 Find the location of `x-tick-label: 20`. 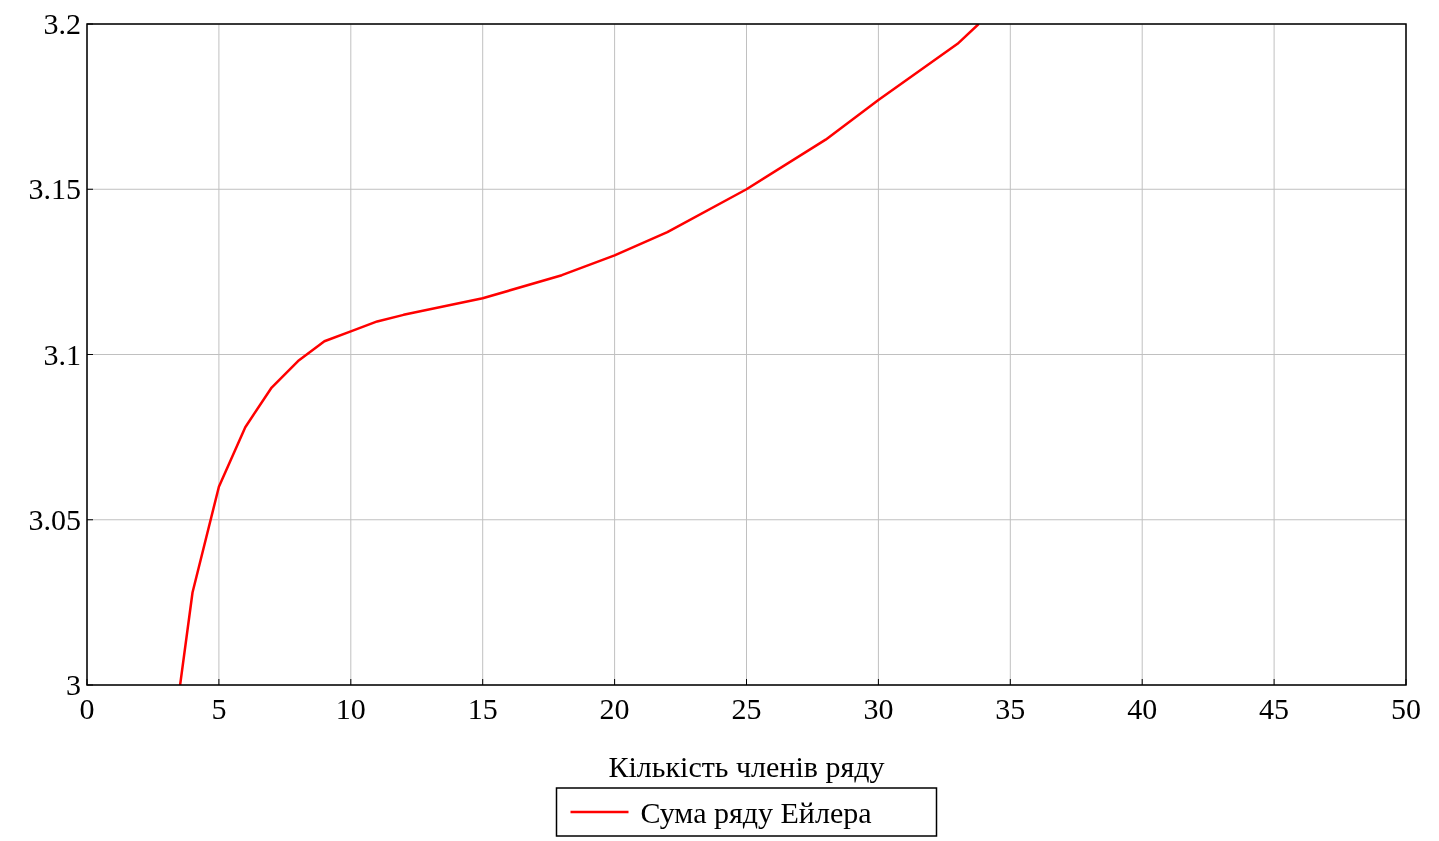

x-tick-label: 20 is located at coordinates (614, 708).